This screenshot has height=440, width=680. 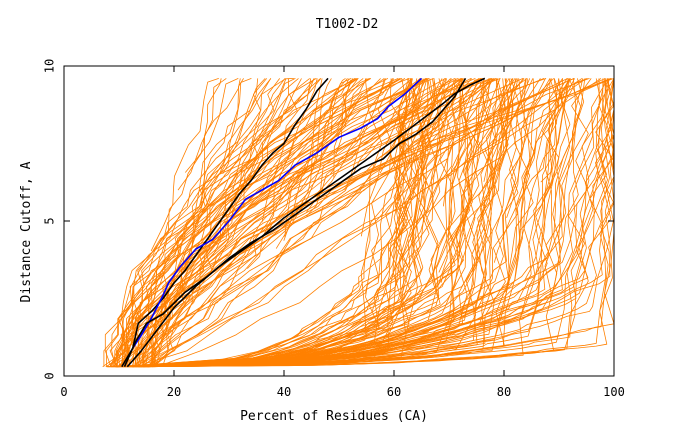 What do you see at coordinates (50, 220) in the screenshot?
I see `y-tick-label: 5` at bounding box center [50, 220].